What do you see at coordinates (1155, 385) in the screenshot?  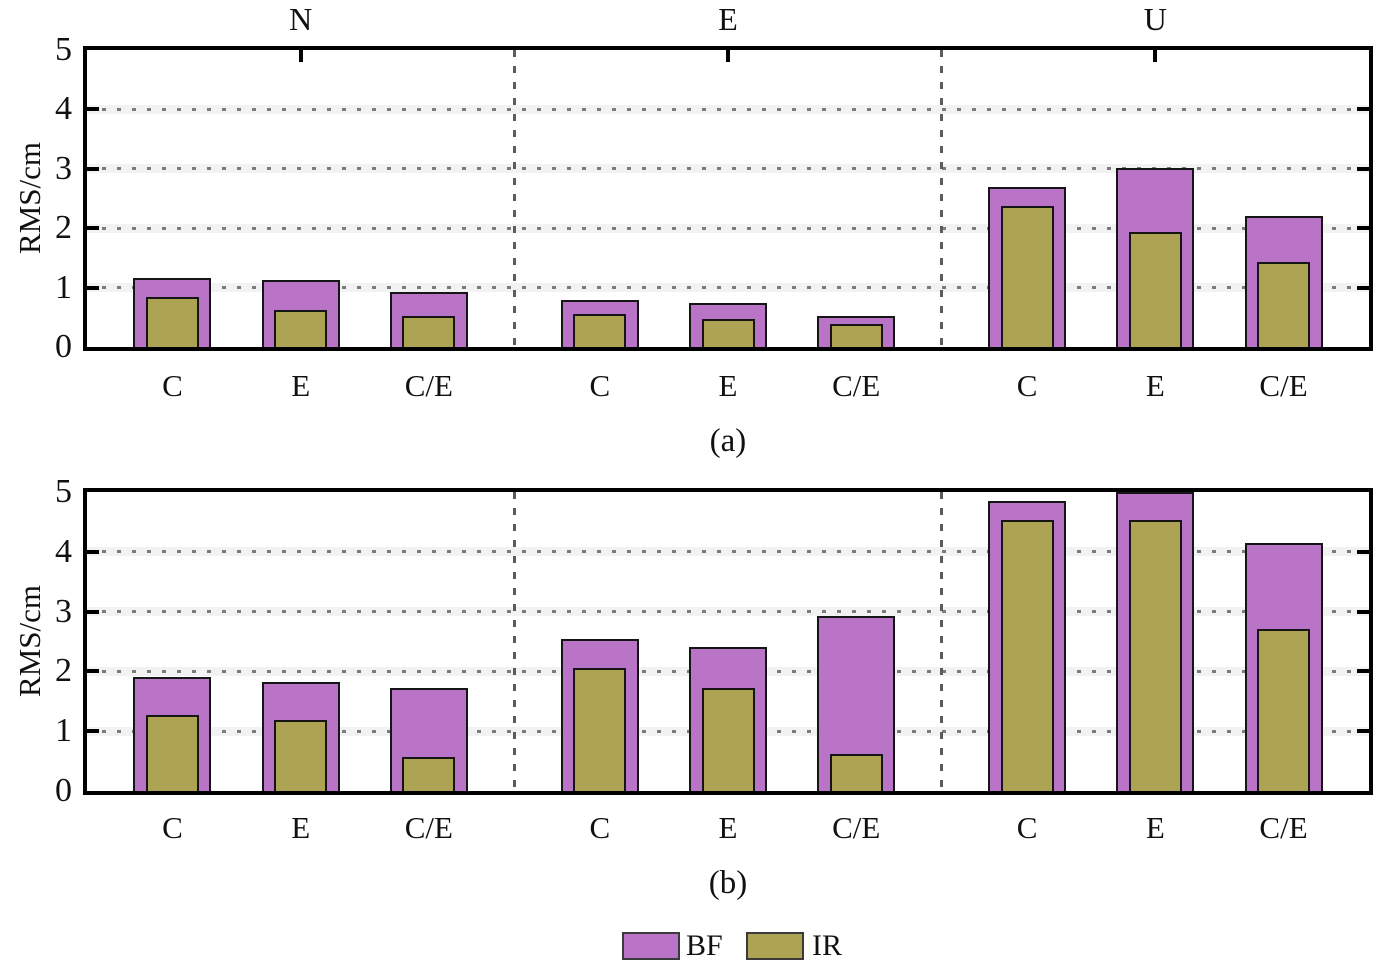 I see `x-tick-label-a-U-E: E` at bounding box center [1155, 385].